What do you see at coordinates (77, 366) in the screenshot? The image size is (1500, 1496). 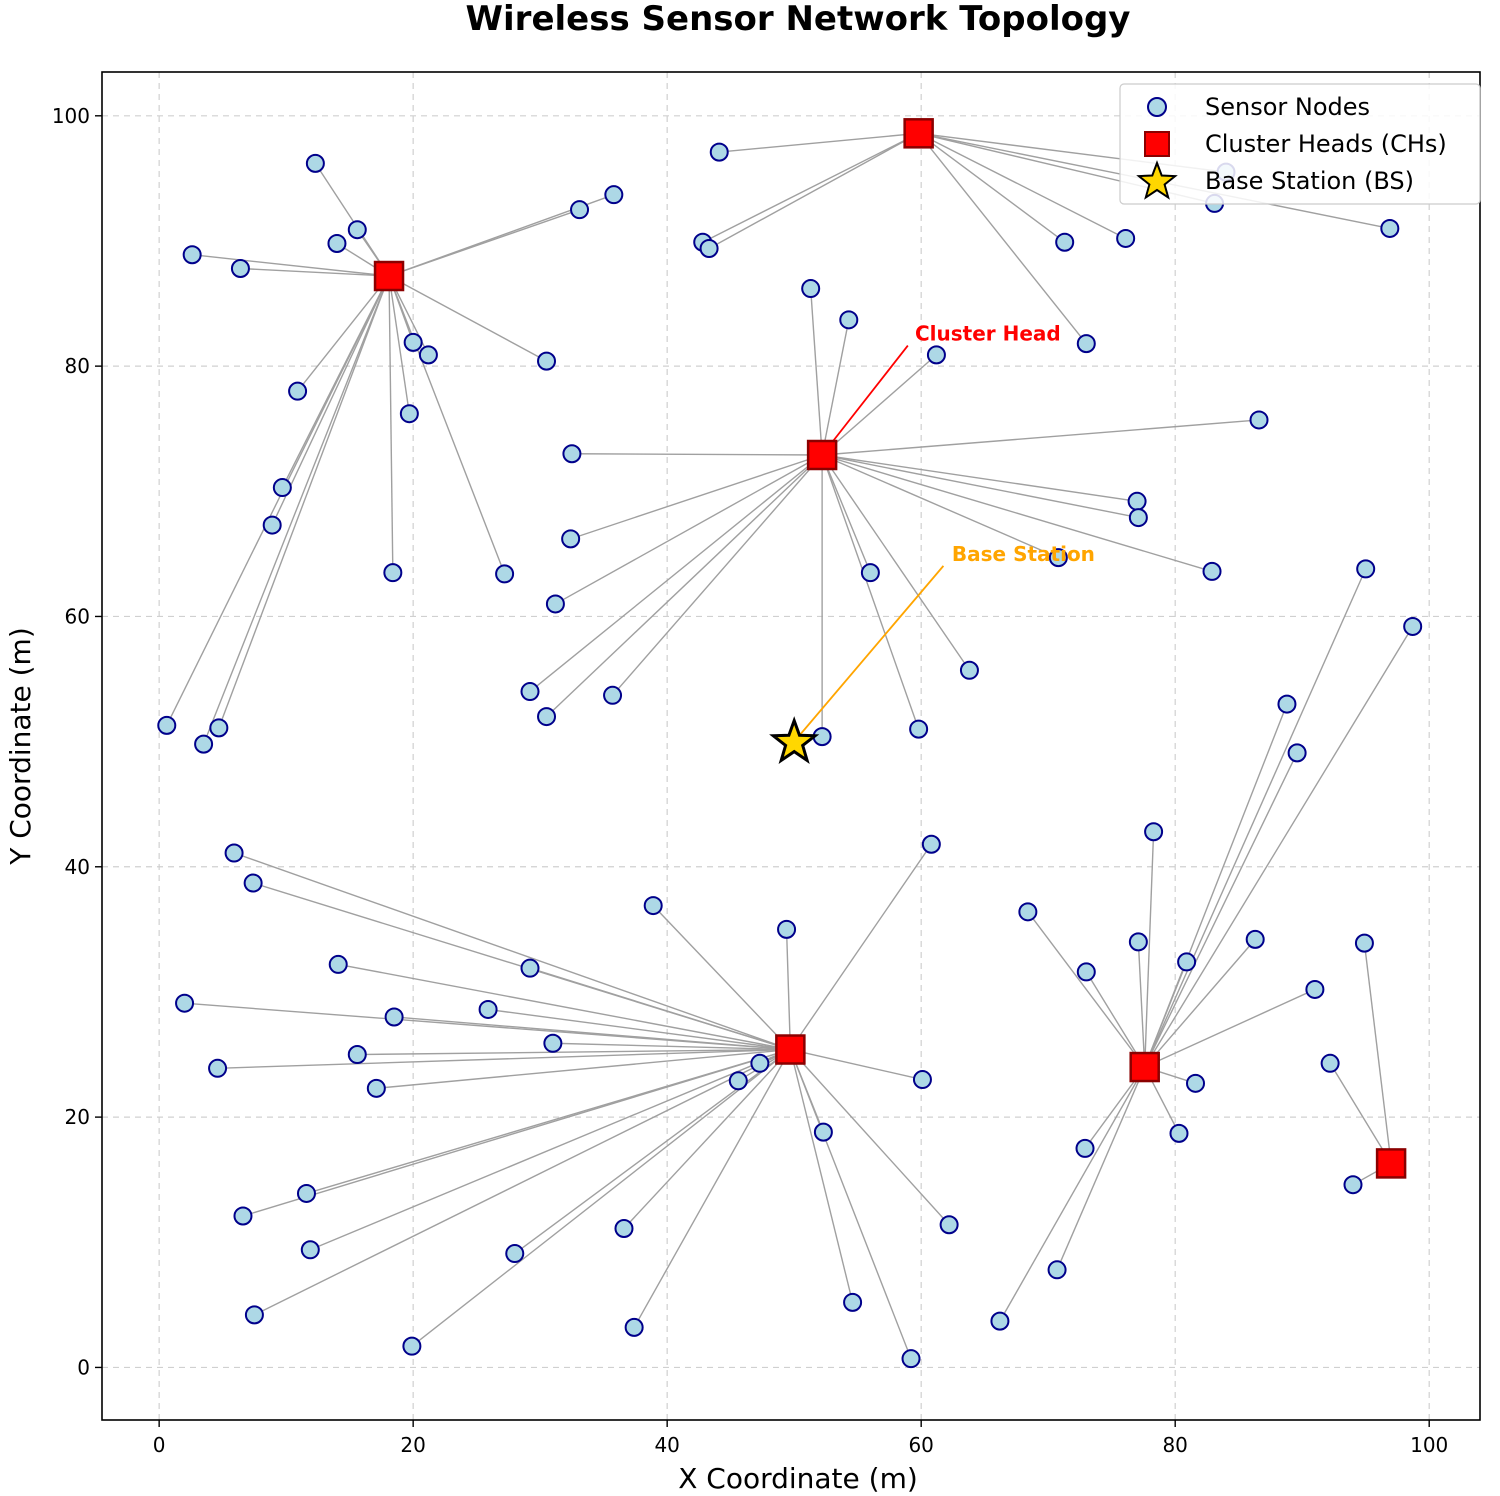 I see `y-tick-label: 80` at bounding box center [77, 366].